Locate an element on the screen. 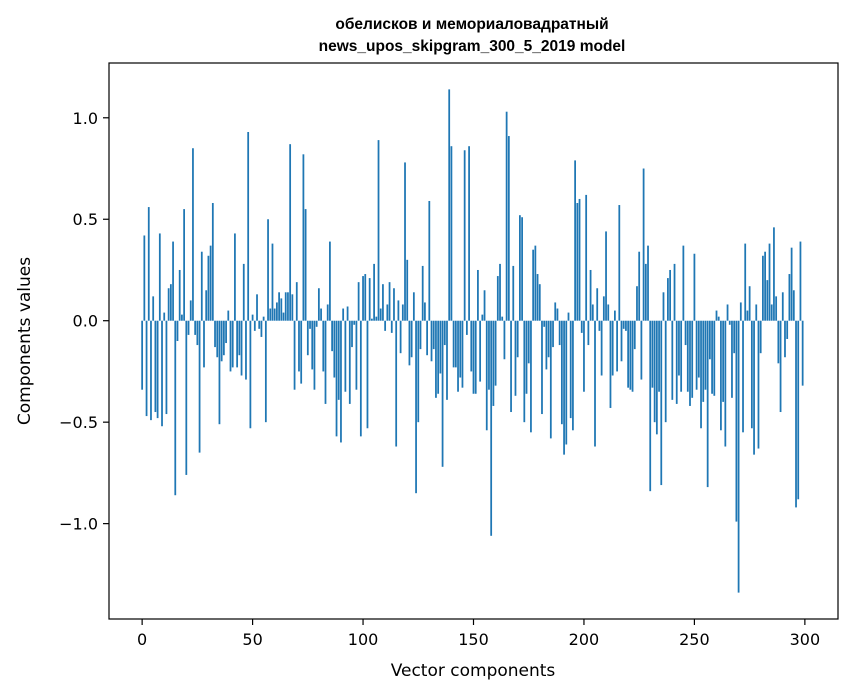 This screenshot has width=867, height=696. x-axis: 0 50 100 150 200 250 300 is located at coordinates (478, 634).